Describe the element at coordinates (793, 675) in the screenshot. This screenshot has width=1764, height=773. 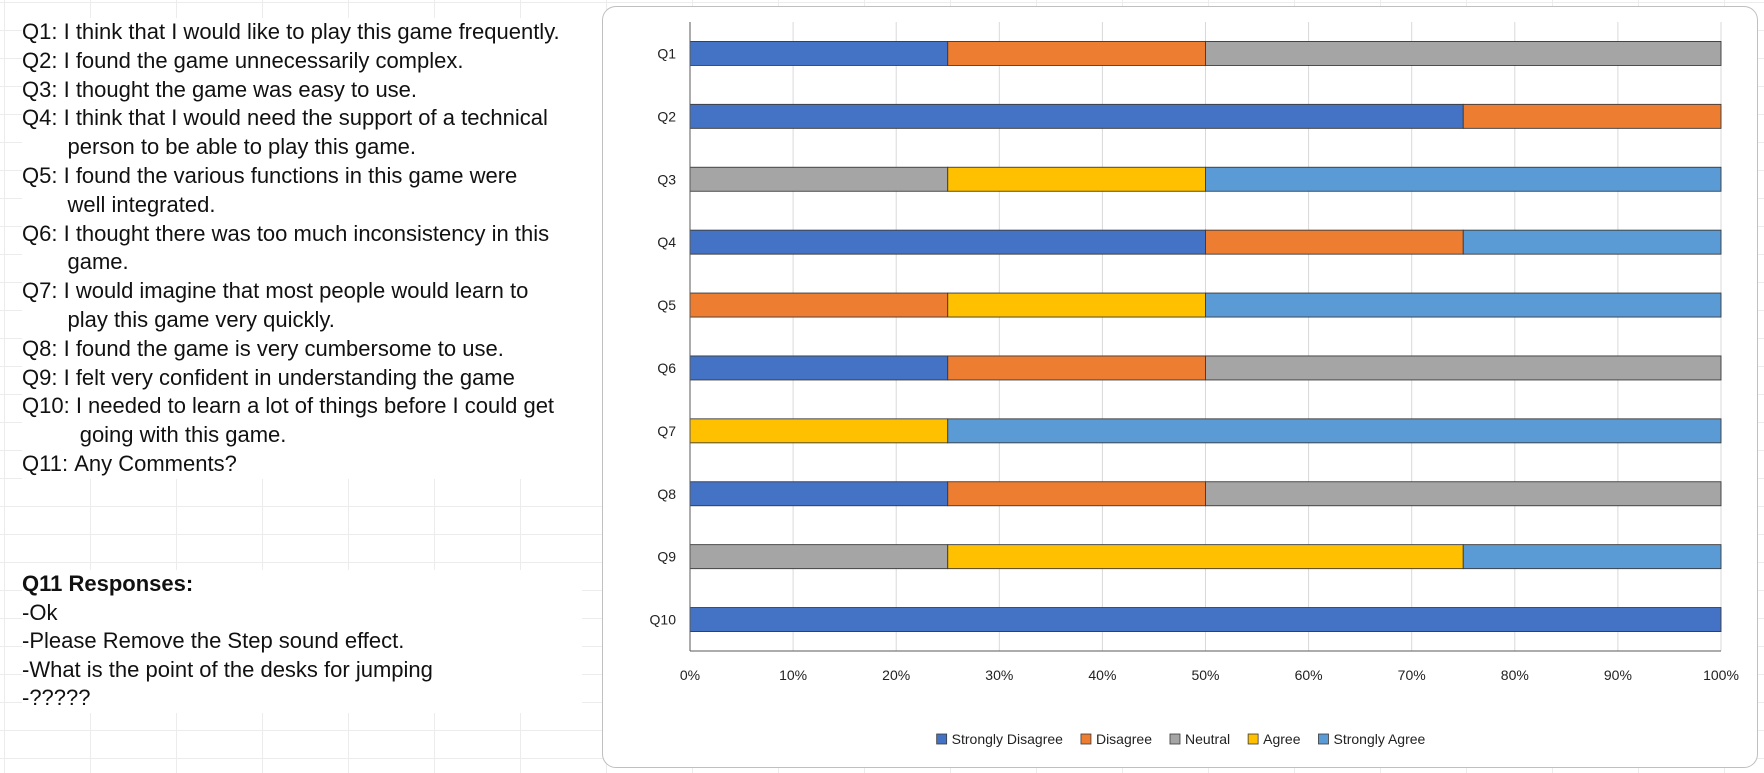
I see `x-tick-label: 10%` at that location.